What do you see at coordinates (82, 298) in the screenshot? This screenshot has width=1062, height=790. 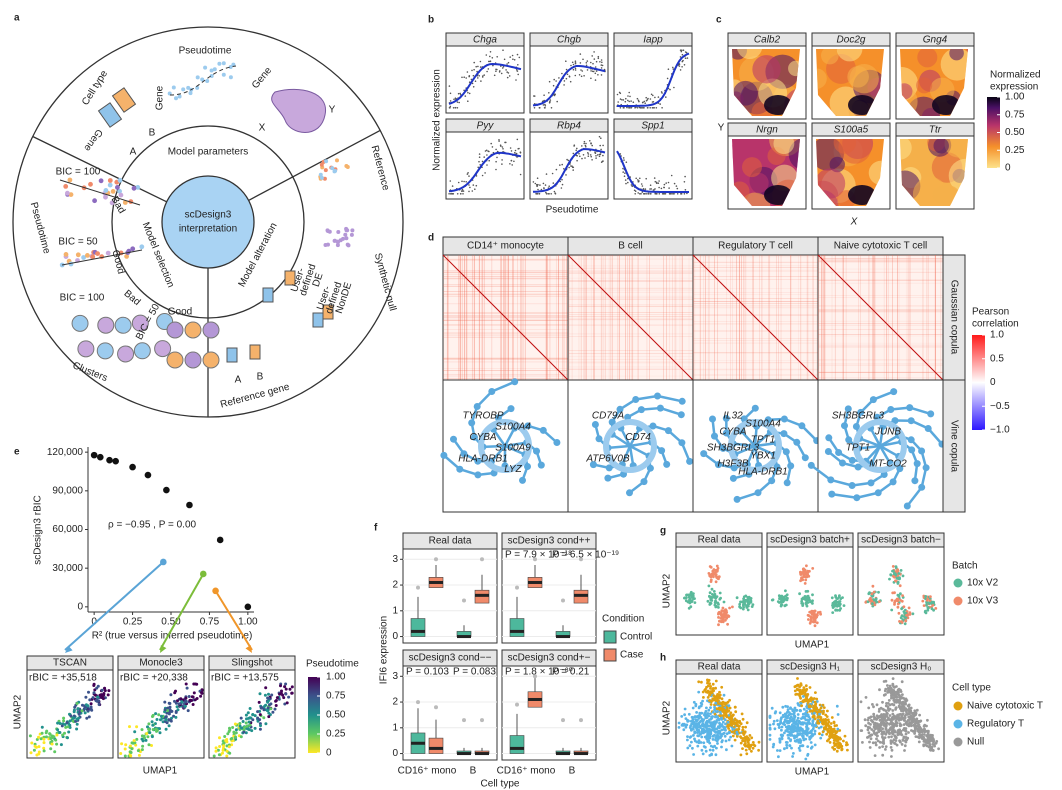 I see `label: BIC = 100` at bounding box center [82, 298].